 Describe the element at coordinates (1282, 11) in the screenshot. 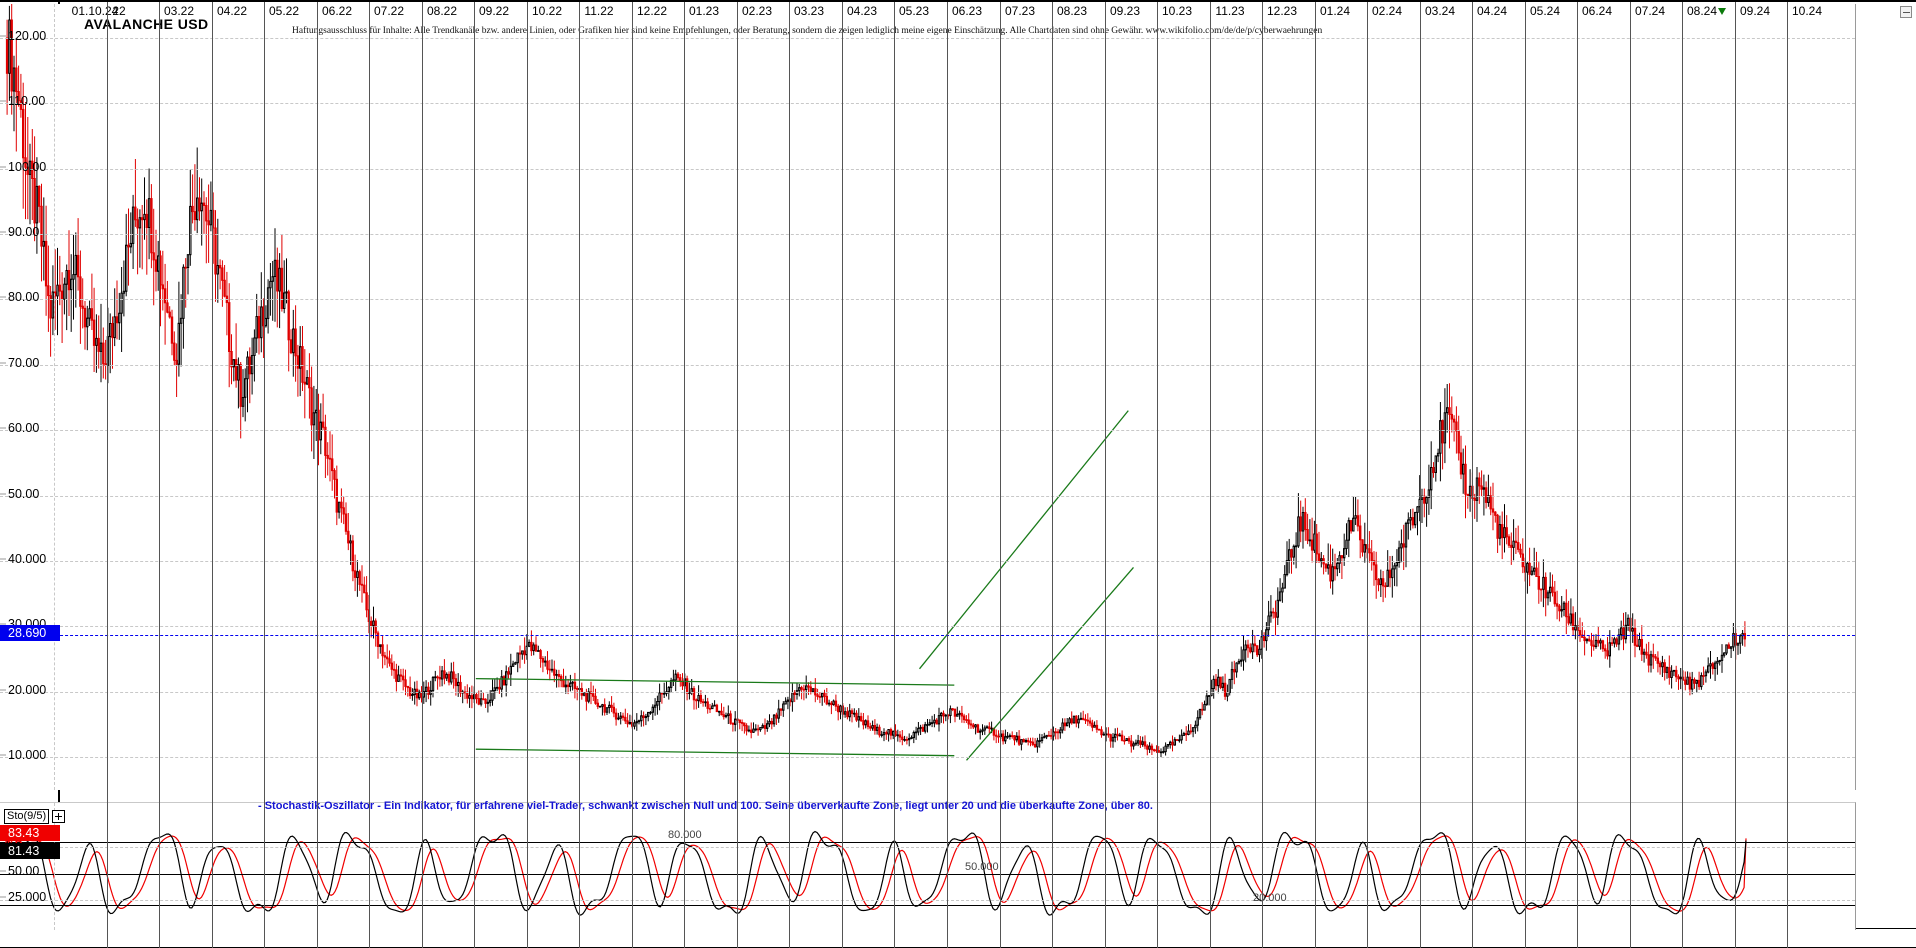

I see `time-axis-label: 12.23` at that location.